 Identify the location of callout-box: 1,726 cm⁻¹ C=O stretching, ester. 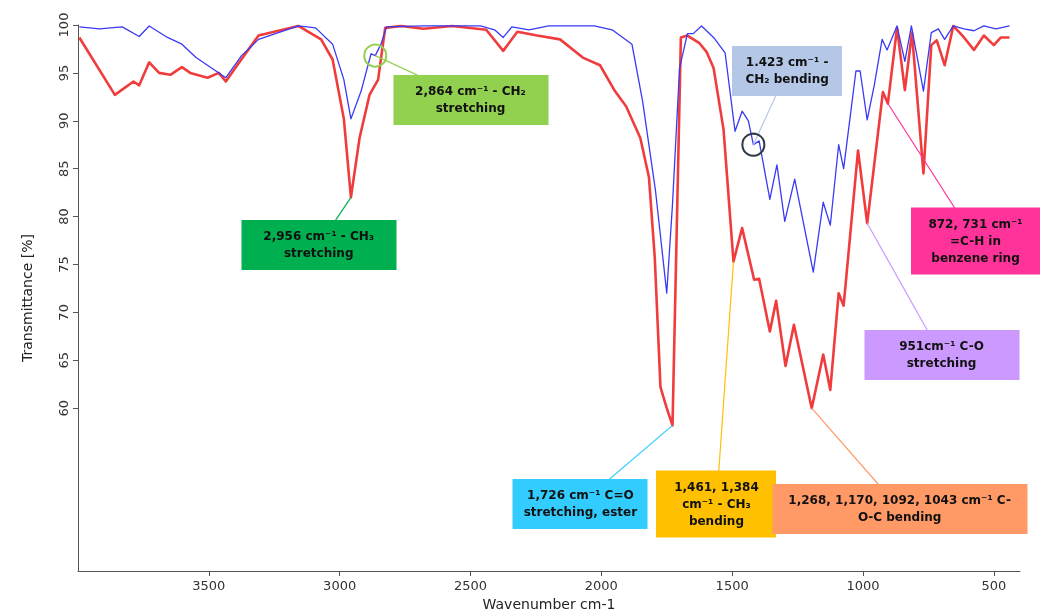
(580, 503).